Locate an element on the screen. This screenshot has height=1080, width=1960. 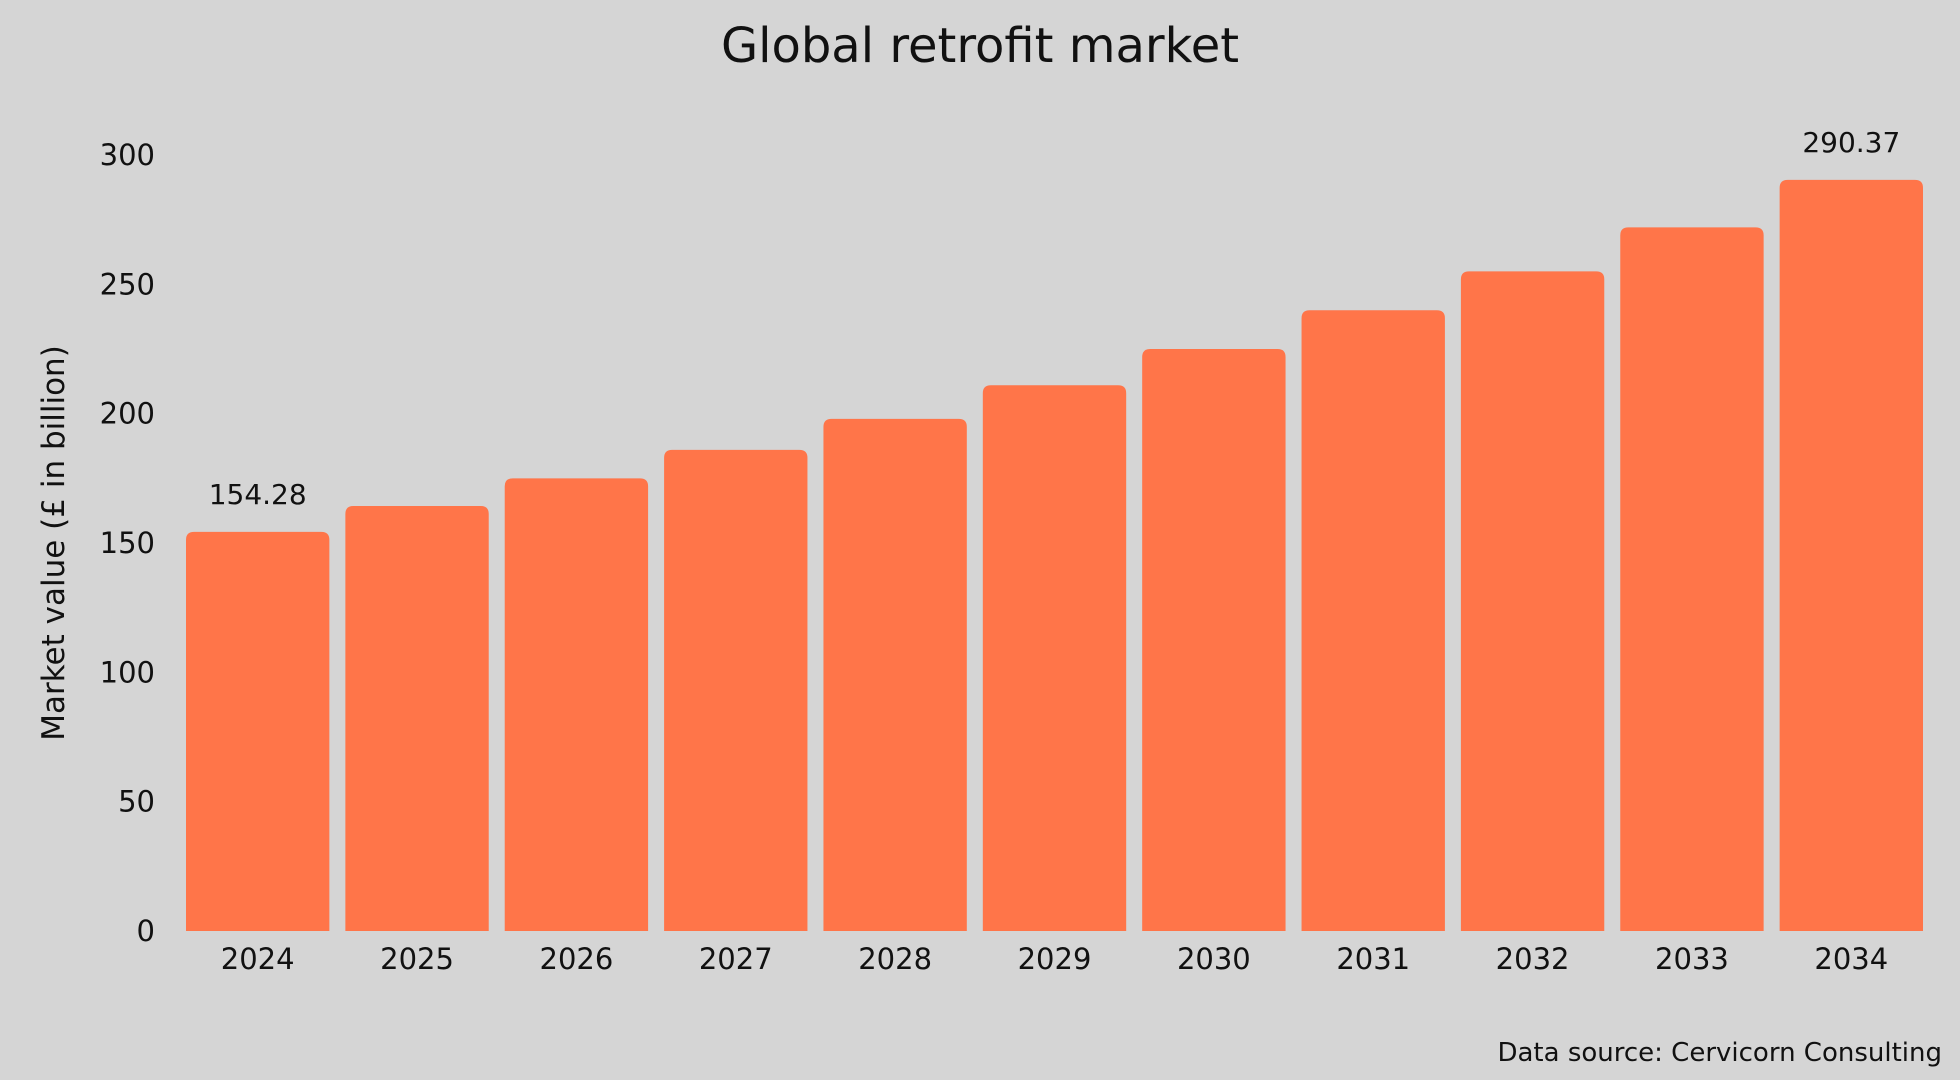
y-tick-label: 100 is located at coordinates (127, 672).